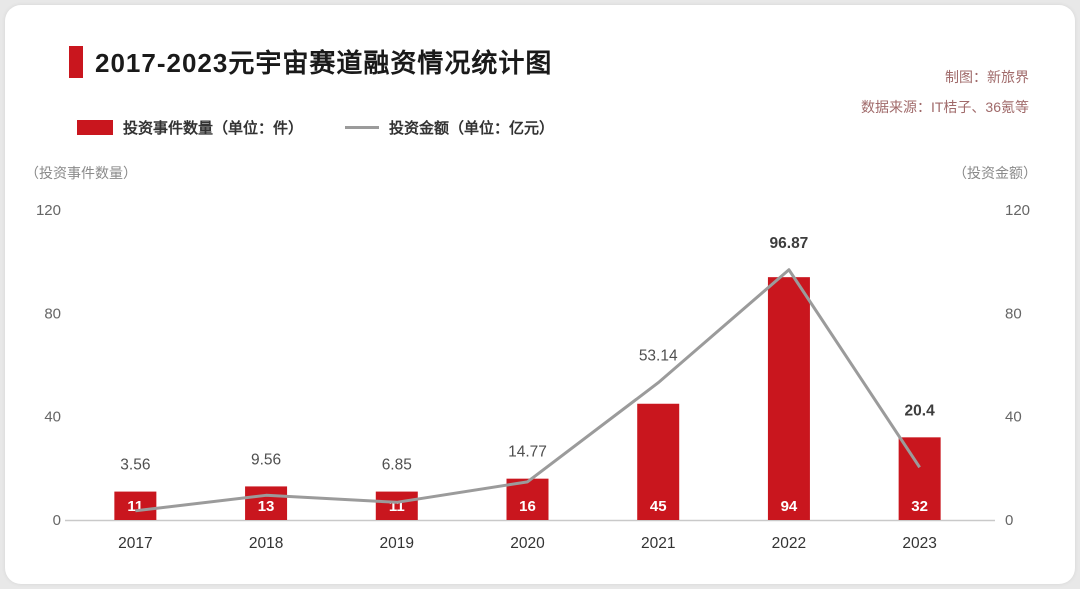  Describe the element at coordinates (135, 465) in the screenshot. I see `amount-label: 3.56` at that location.